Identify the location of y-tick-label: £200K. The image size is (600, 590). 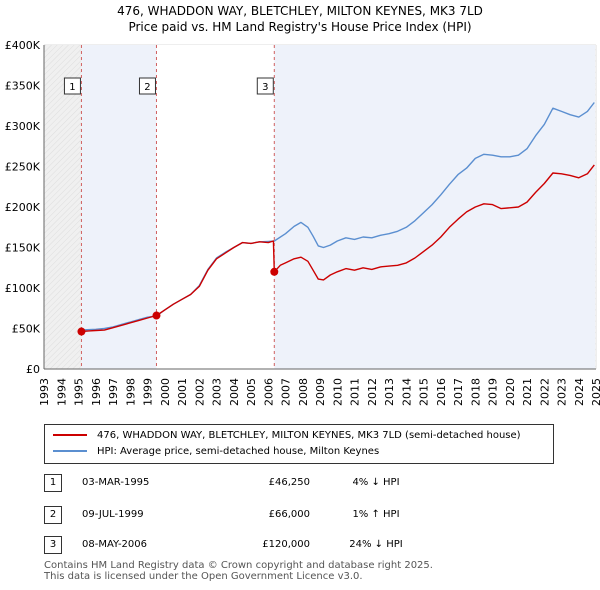
(23, 207).